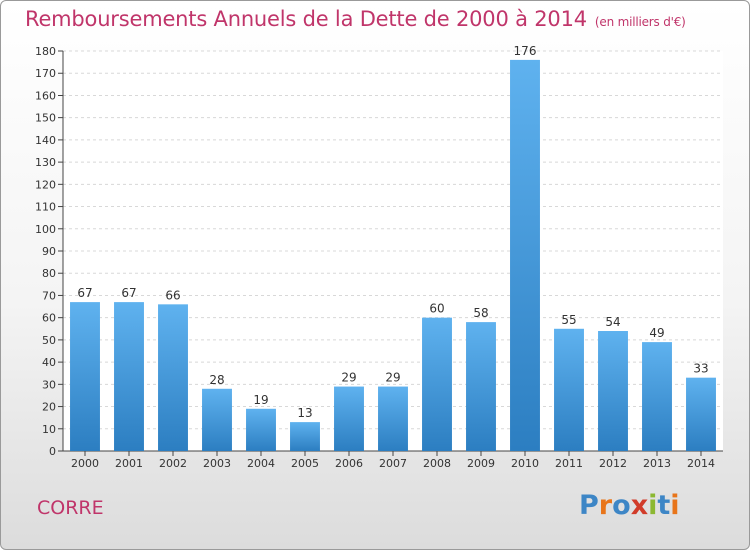  Describe the element at coordinates (217, 463) in the screenshot. I see `x-tick-label: 2003` at that location.